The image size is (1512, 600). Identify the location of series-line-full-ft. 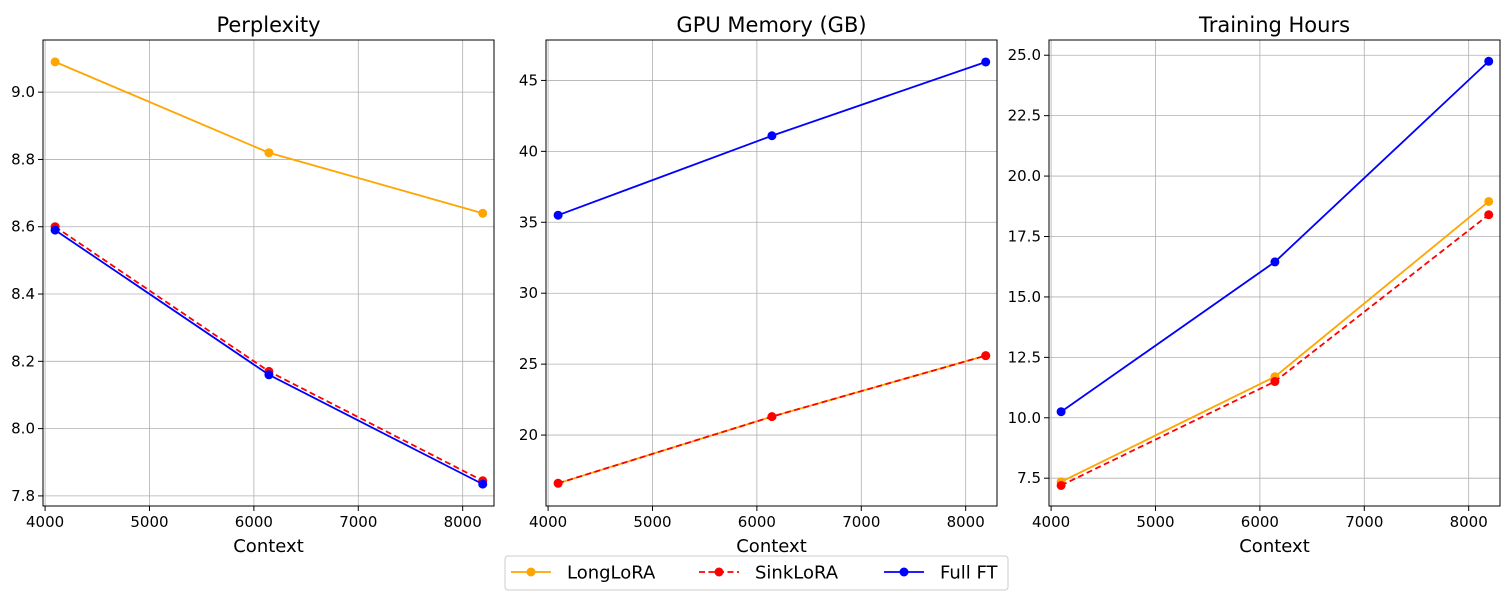
(269, 357).